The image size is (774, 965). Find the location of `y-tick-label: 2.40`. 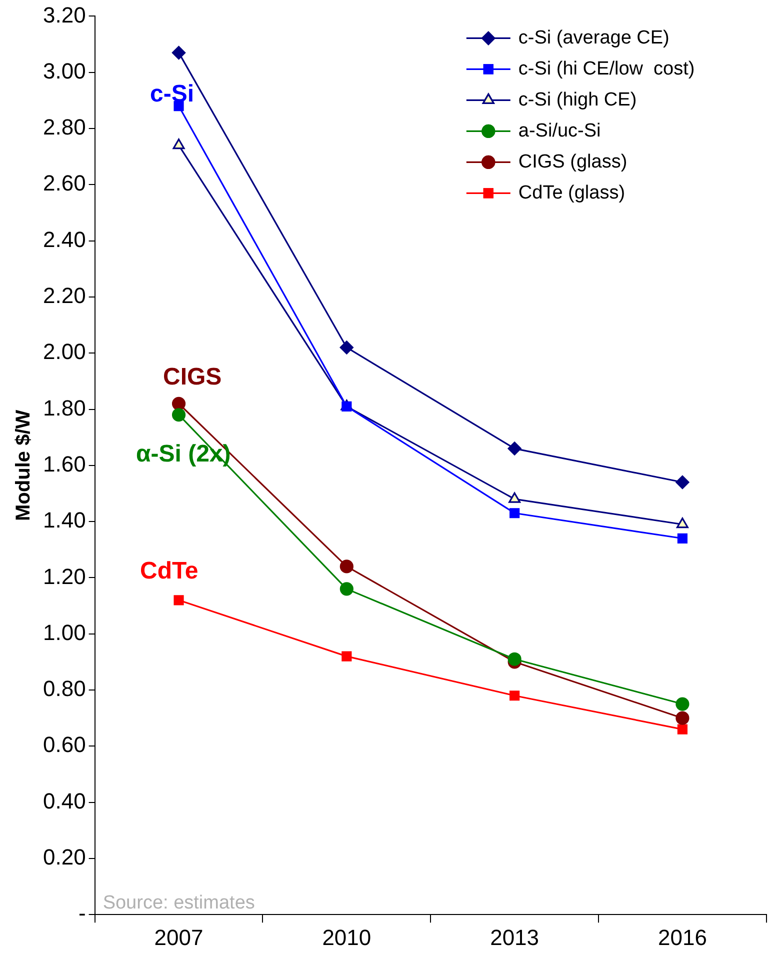

y-tick-label: 2.40 is located at coordinates (64, 239).